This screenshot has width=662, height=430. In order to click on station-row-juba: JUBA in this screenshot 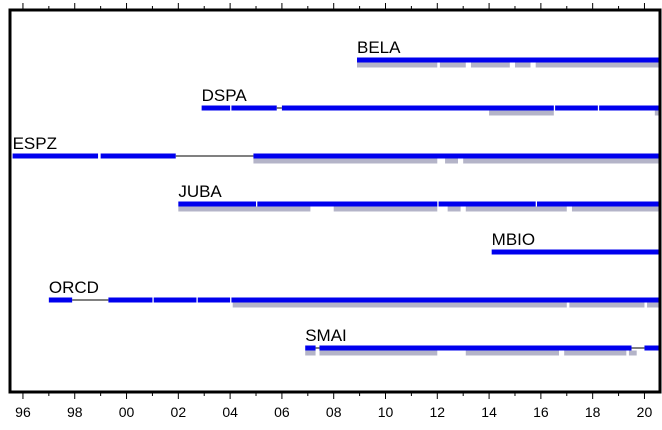, I will do `click(419, 197)`.